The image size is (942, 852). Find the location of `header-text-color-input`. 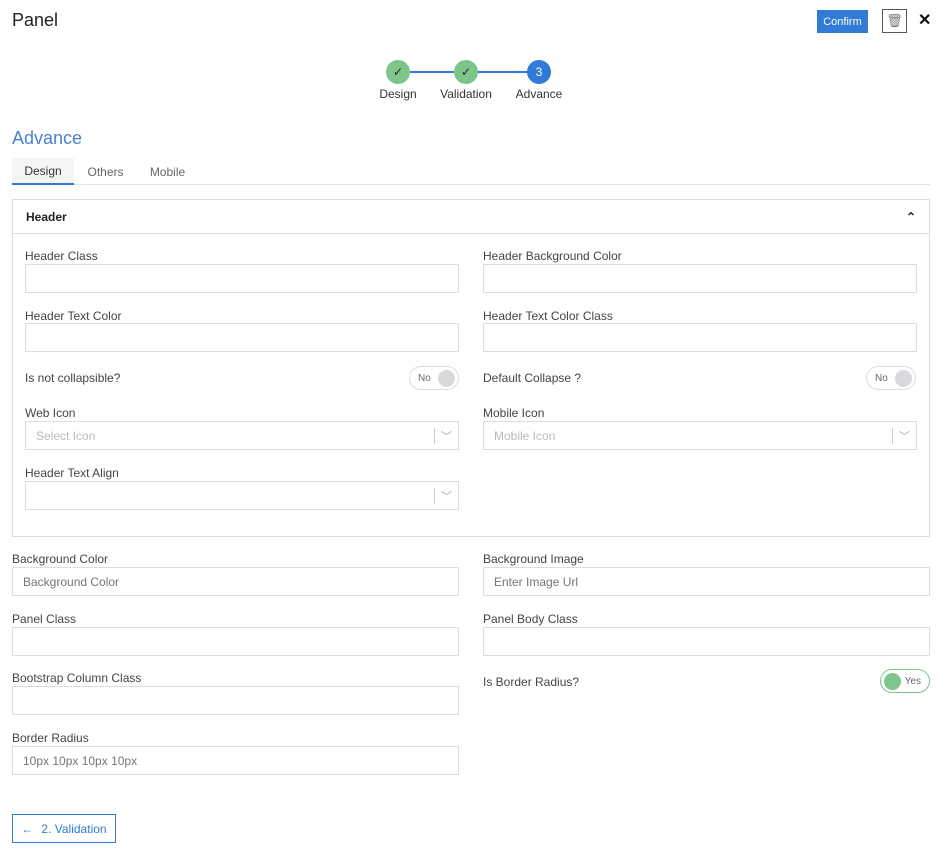

header-text-color-input is located at coordinates (242, 337).